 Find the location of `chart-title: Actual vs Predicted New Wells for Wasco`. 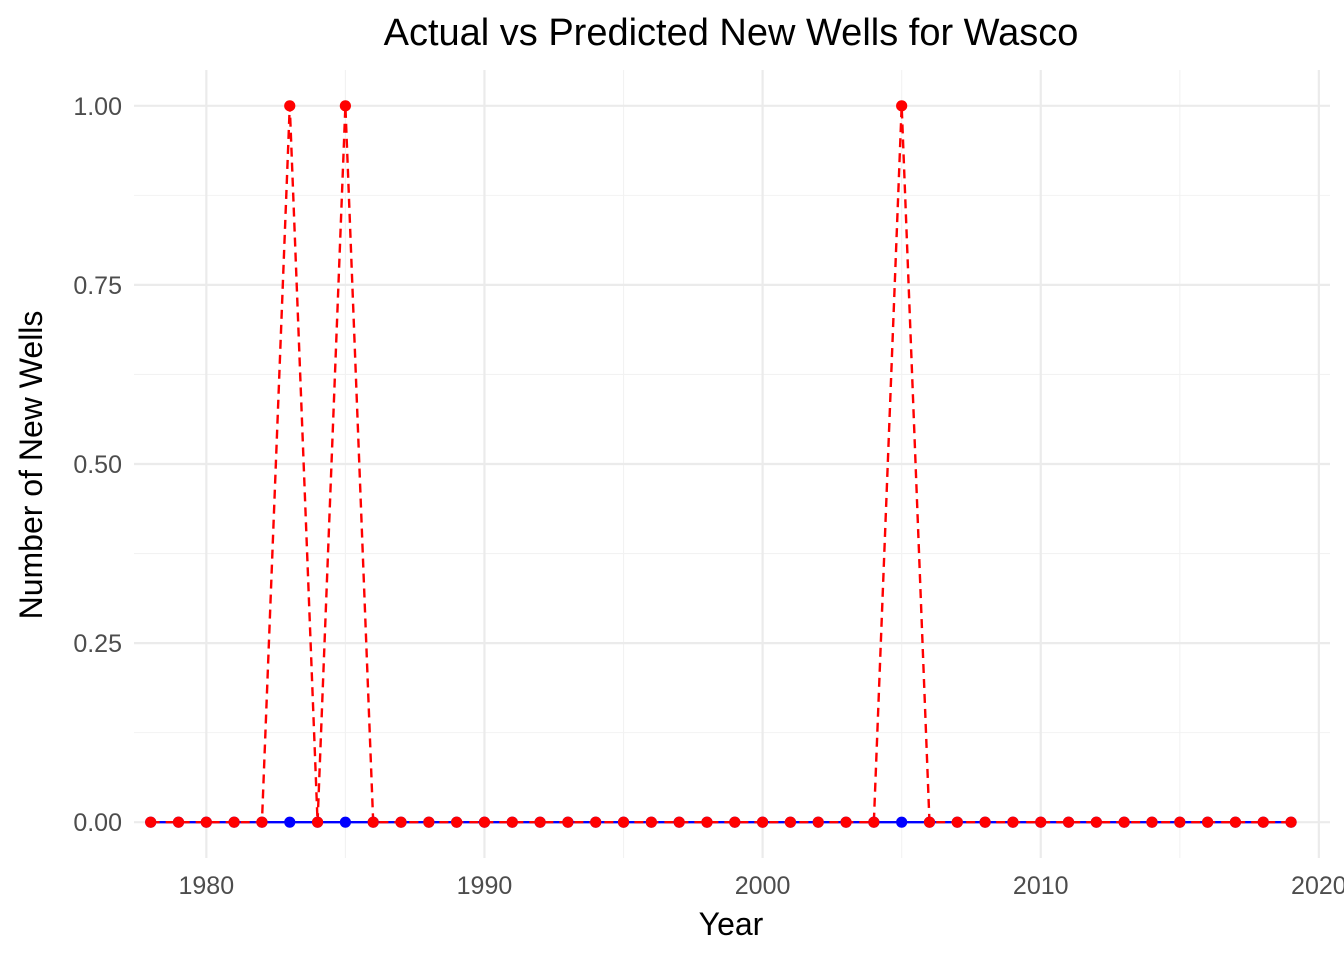

chart-title: Actual vs Predicted New Wells for Wasco is located at coordinates (731, 33).